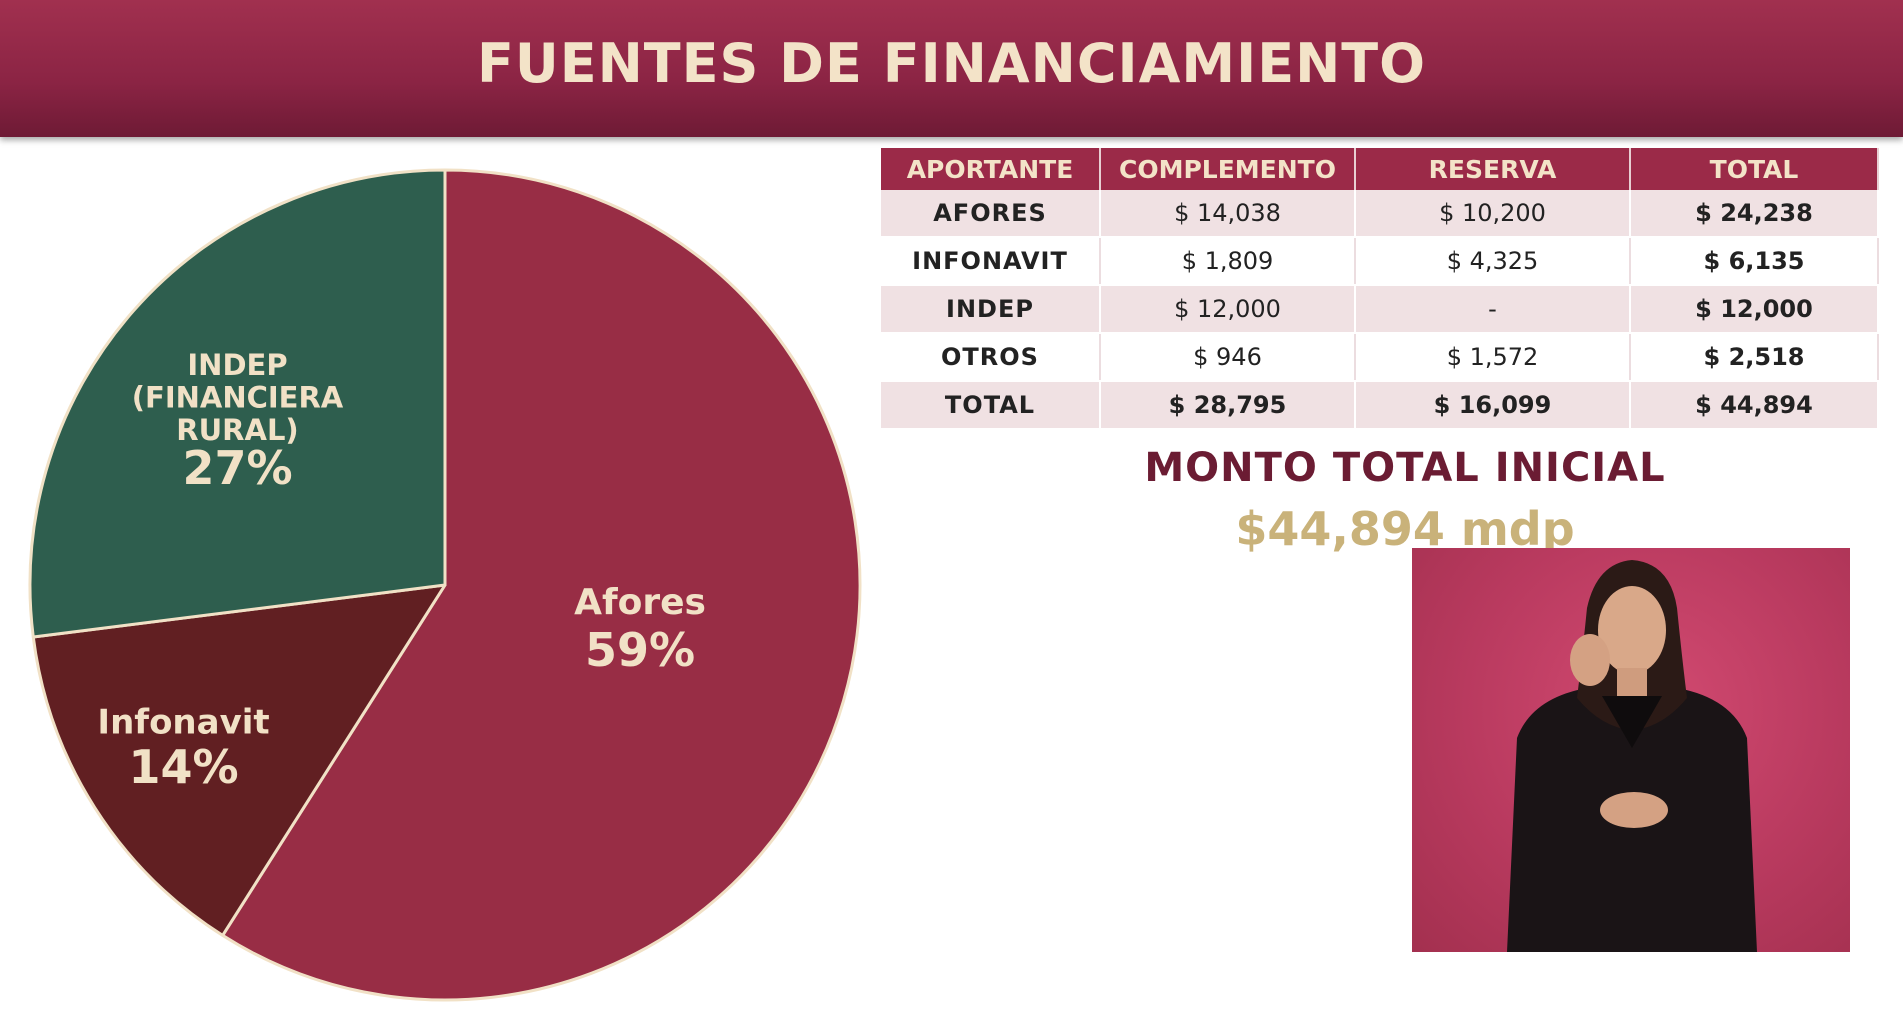 This screenshot has height=1010, width=1903. I want to click on page-title: FUENTES DE FINANCIAMIENTO, so click(951, 63).